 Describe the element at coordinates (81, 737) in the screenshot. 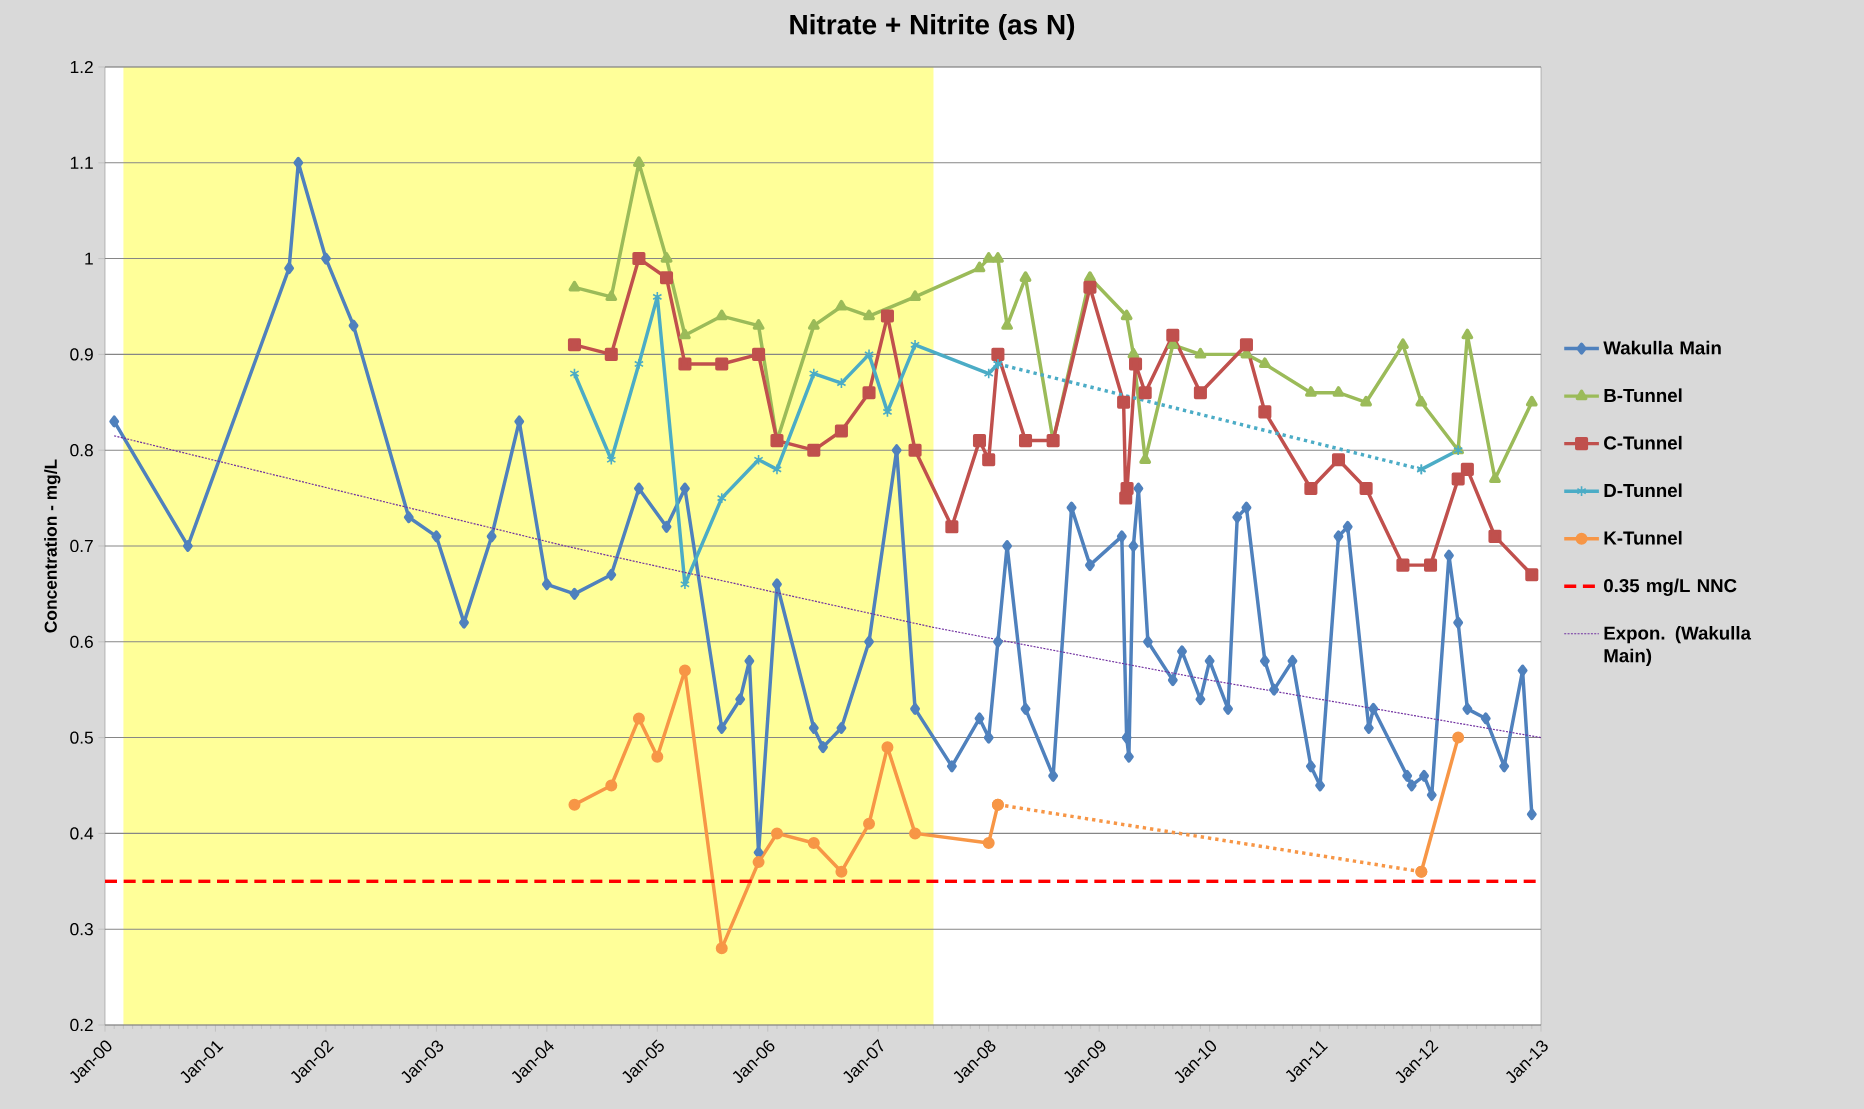

I see `y-tick-label: 0.5` at that location.